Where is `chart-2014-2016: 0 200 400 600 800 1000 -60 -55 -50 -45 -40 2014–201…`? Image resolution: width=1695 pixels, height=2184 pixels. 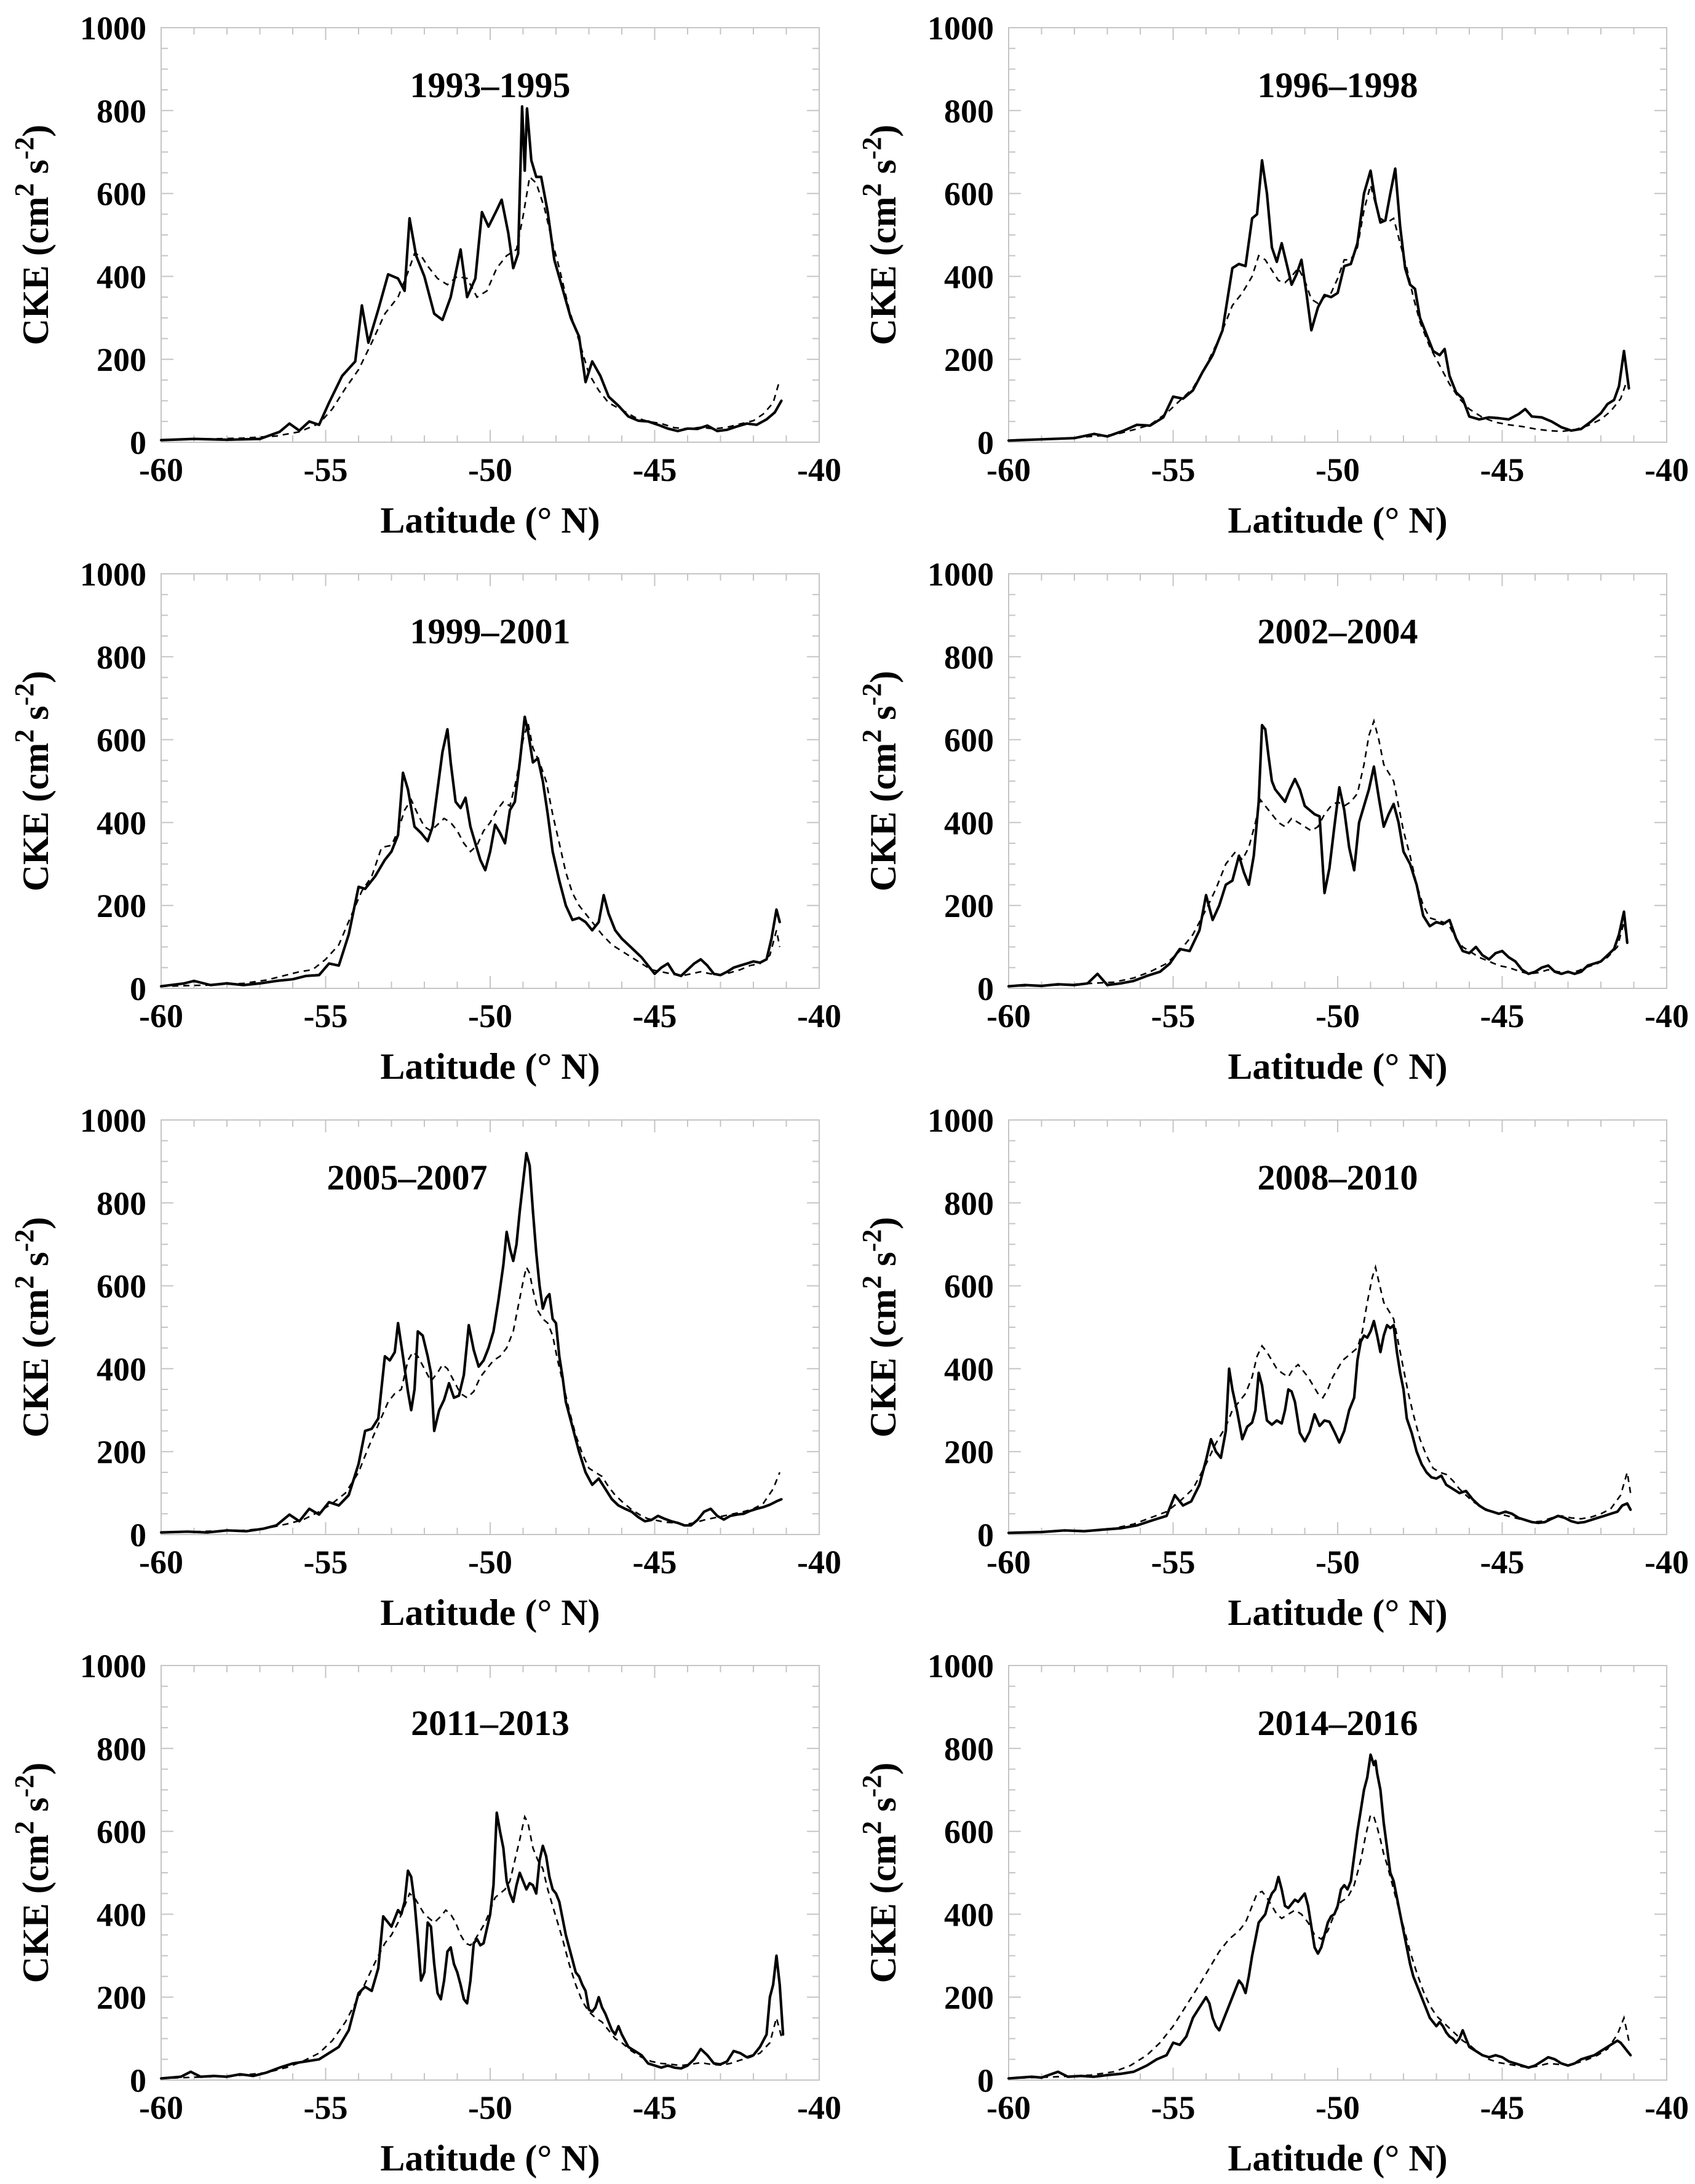
chart-2014-2016: 0 200 400 600 800 1000 -60 -55 -50 -45 -40 2014–201… is located at coordinates (1273, 1913).